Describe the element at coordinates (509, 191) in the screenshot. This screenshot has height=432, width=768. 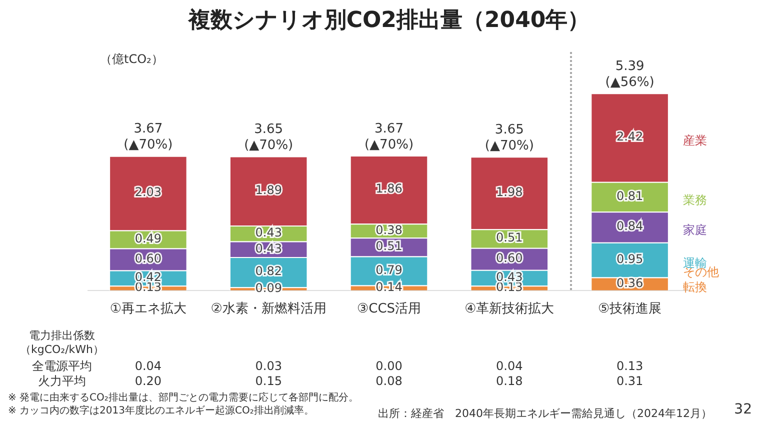
I see `data-label: 1.98` at that location.